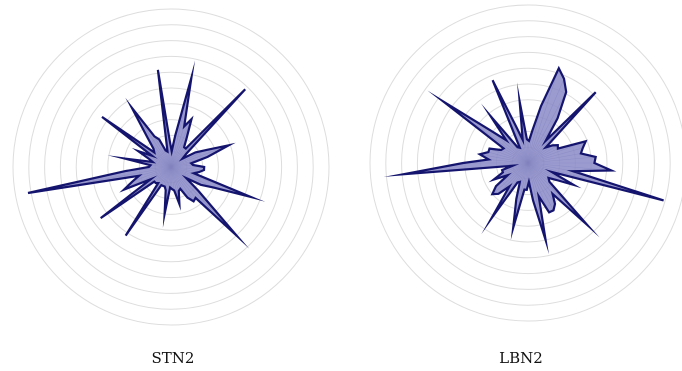  I want to click on panel-label-stn2: STN2, so click(173, 358).